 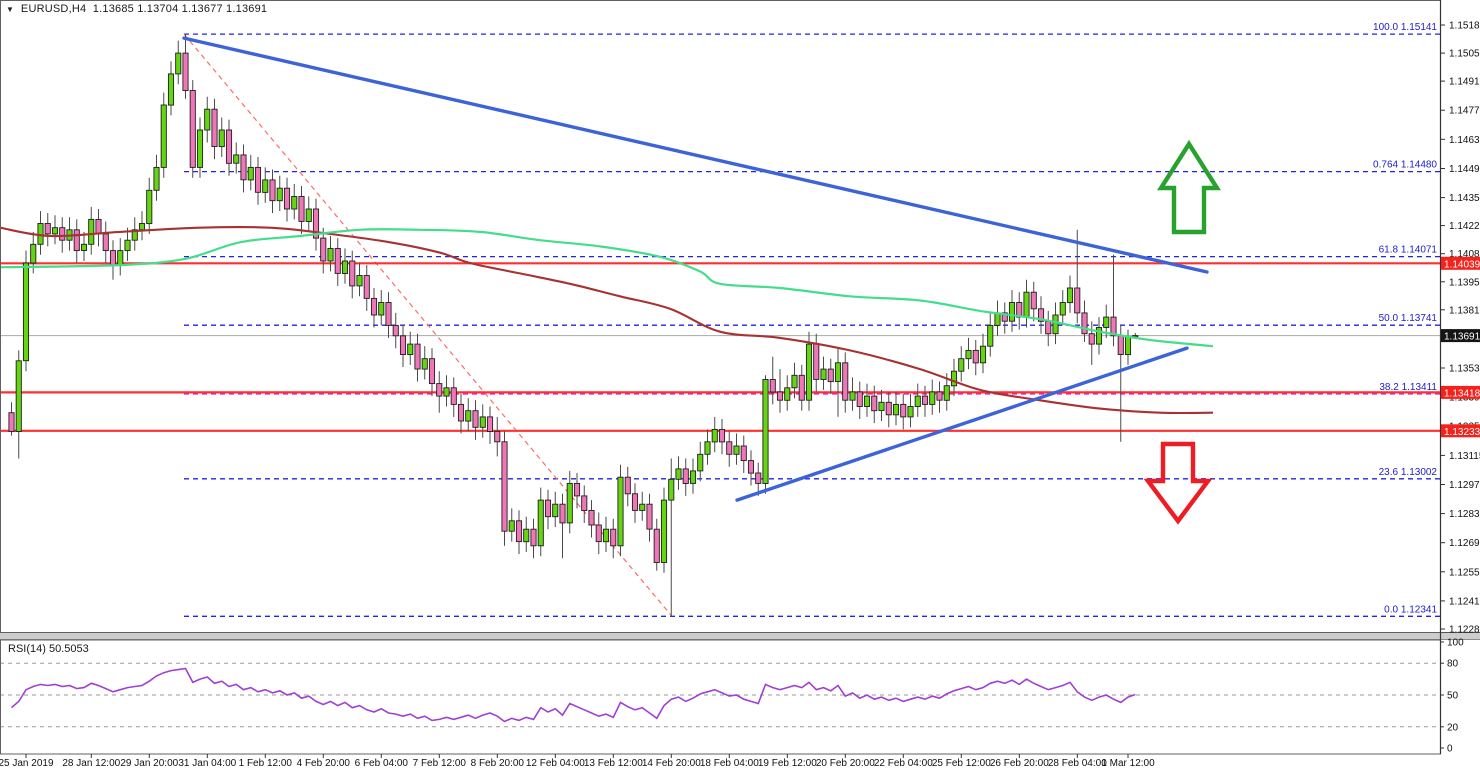 What do you see at coordinates (787, 763) in the screenshot?
I see `time-tick-label: 19 Feb 12:00` at bounding box center [787, 763].